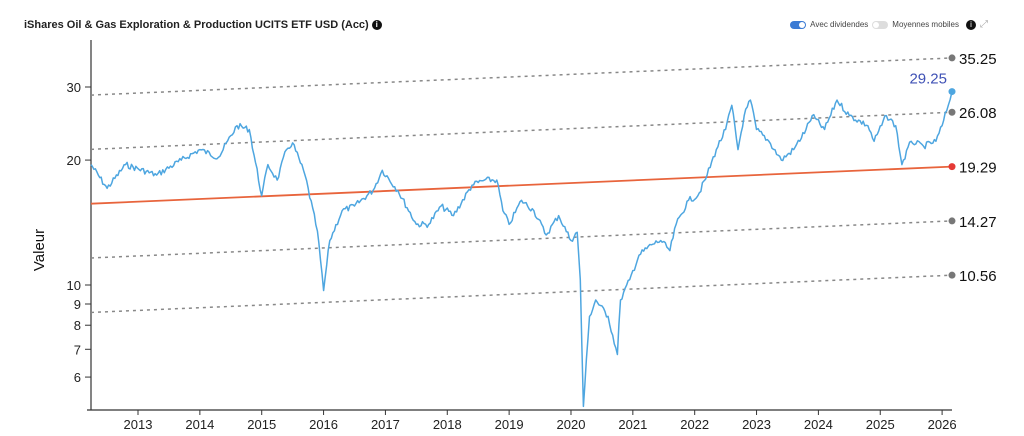 The height and width of the screenshot is (436, 1024). Describe the element at coordinates (323, 424) in the screenshot. I see `x-tick-label: 2016` at that location.